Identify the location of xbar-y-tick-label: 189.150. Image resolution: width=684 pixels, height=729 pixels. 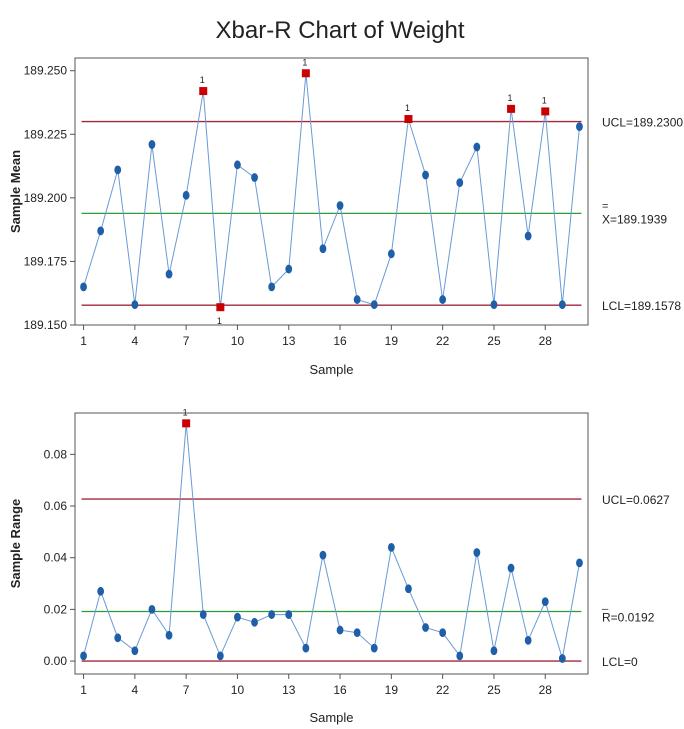
(46, 325).